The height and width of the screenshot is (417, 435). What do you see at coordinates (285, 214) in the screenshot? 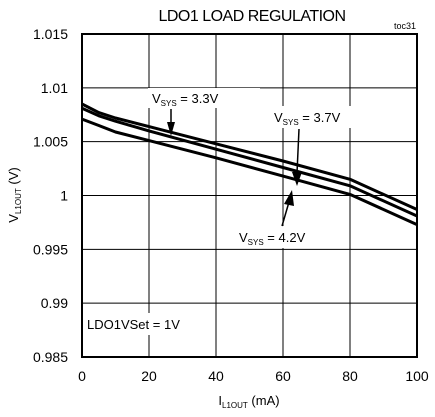
I see `series-label-arrow-2-line` at bounding box center [285, 214].